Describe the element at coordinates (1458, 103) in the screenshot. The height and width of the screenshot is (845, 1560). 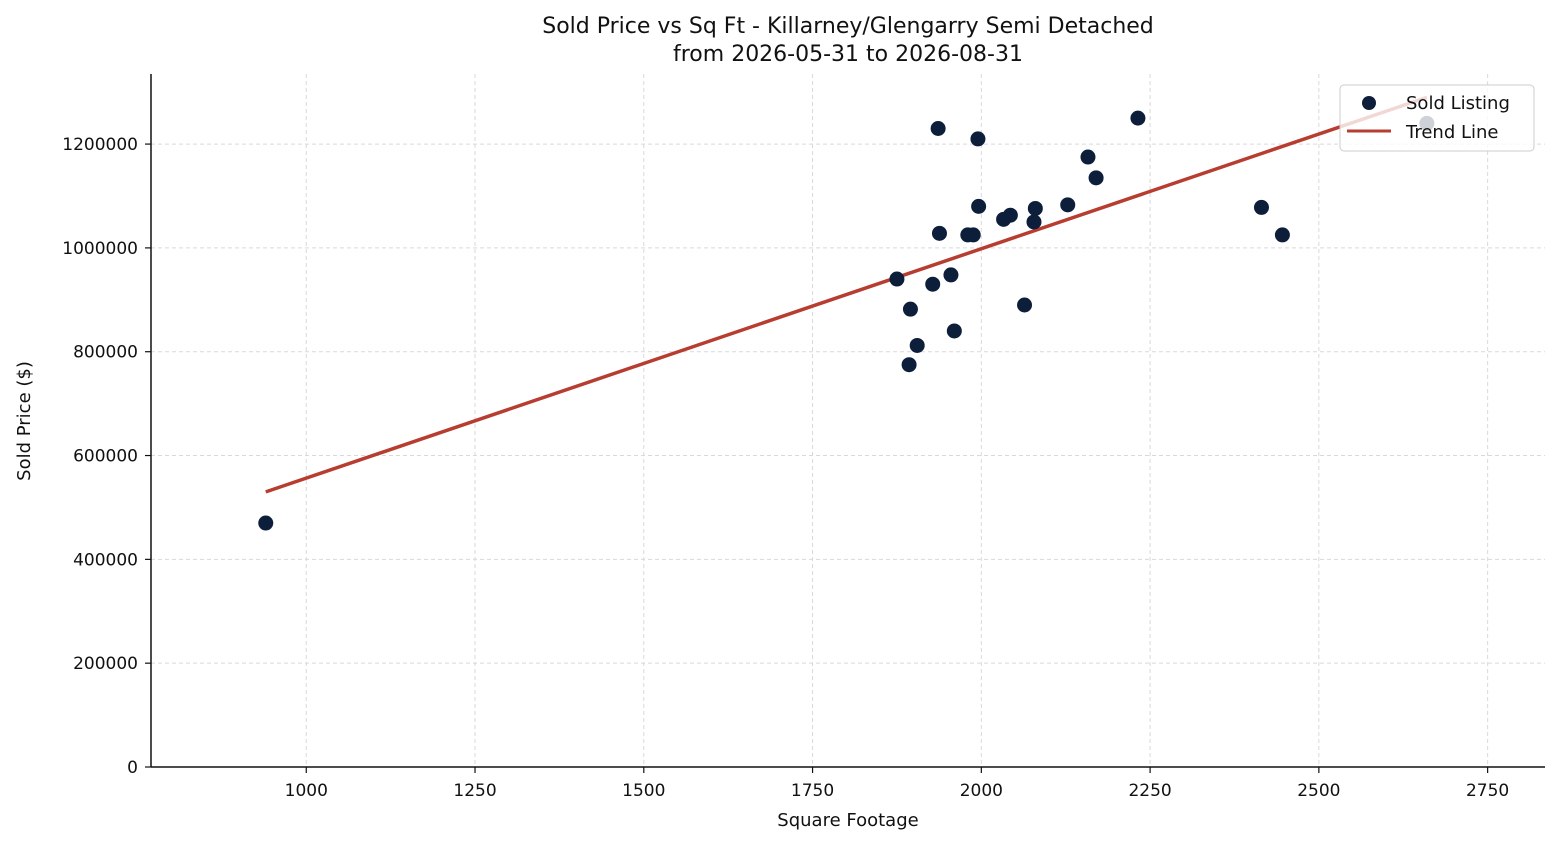
I see `legend-label-sold-listing: Sold Listing` at that location.